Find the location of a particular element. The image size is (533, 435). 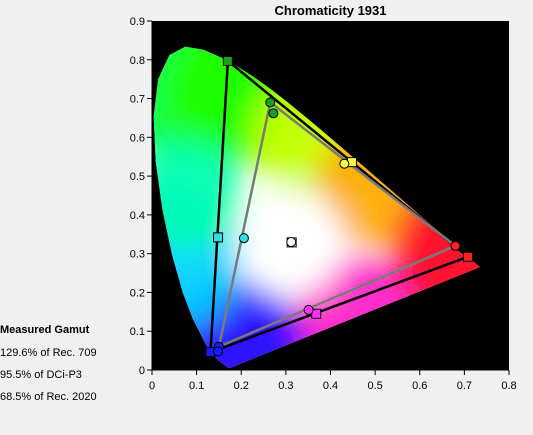

y-tick-label: 0.4 is located at coordinates (137, 216).